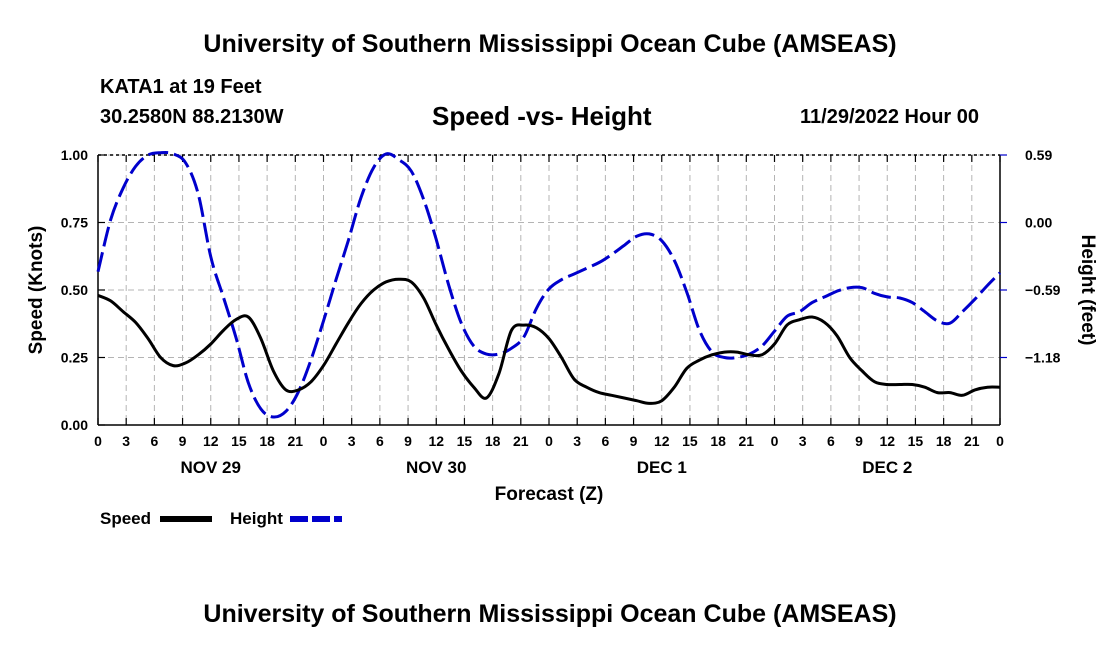 This screenshot has height=650, width=1100. I want to click on y-tick-label: 0.00, so click(74, 425).